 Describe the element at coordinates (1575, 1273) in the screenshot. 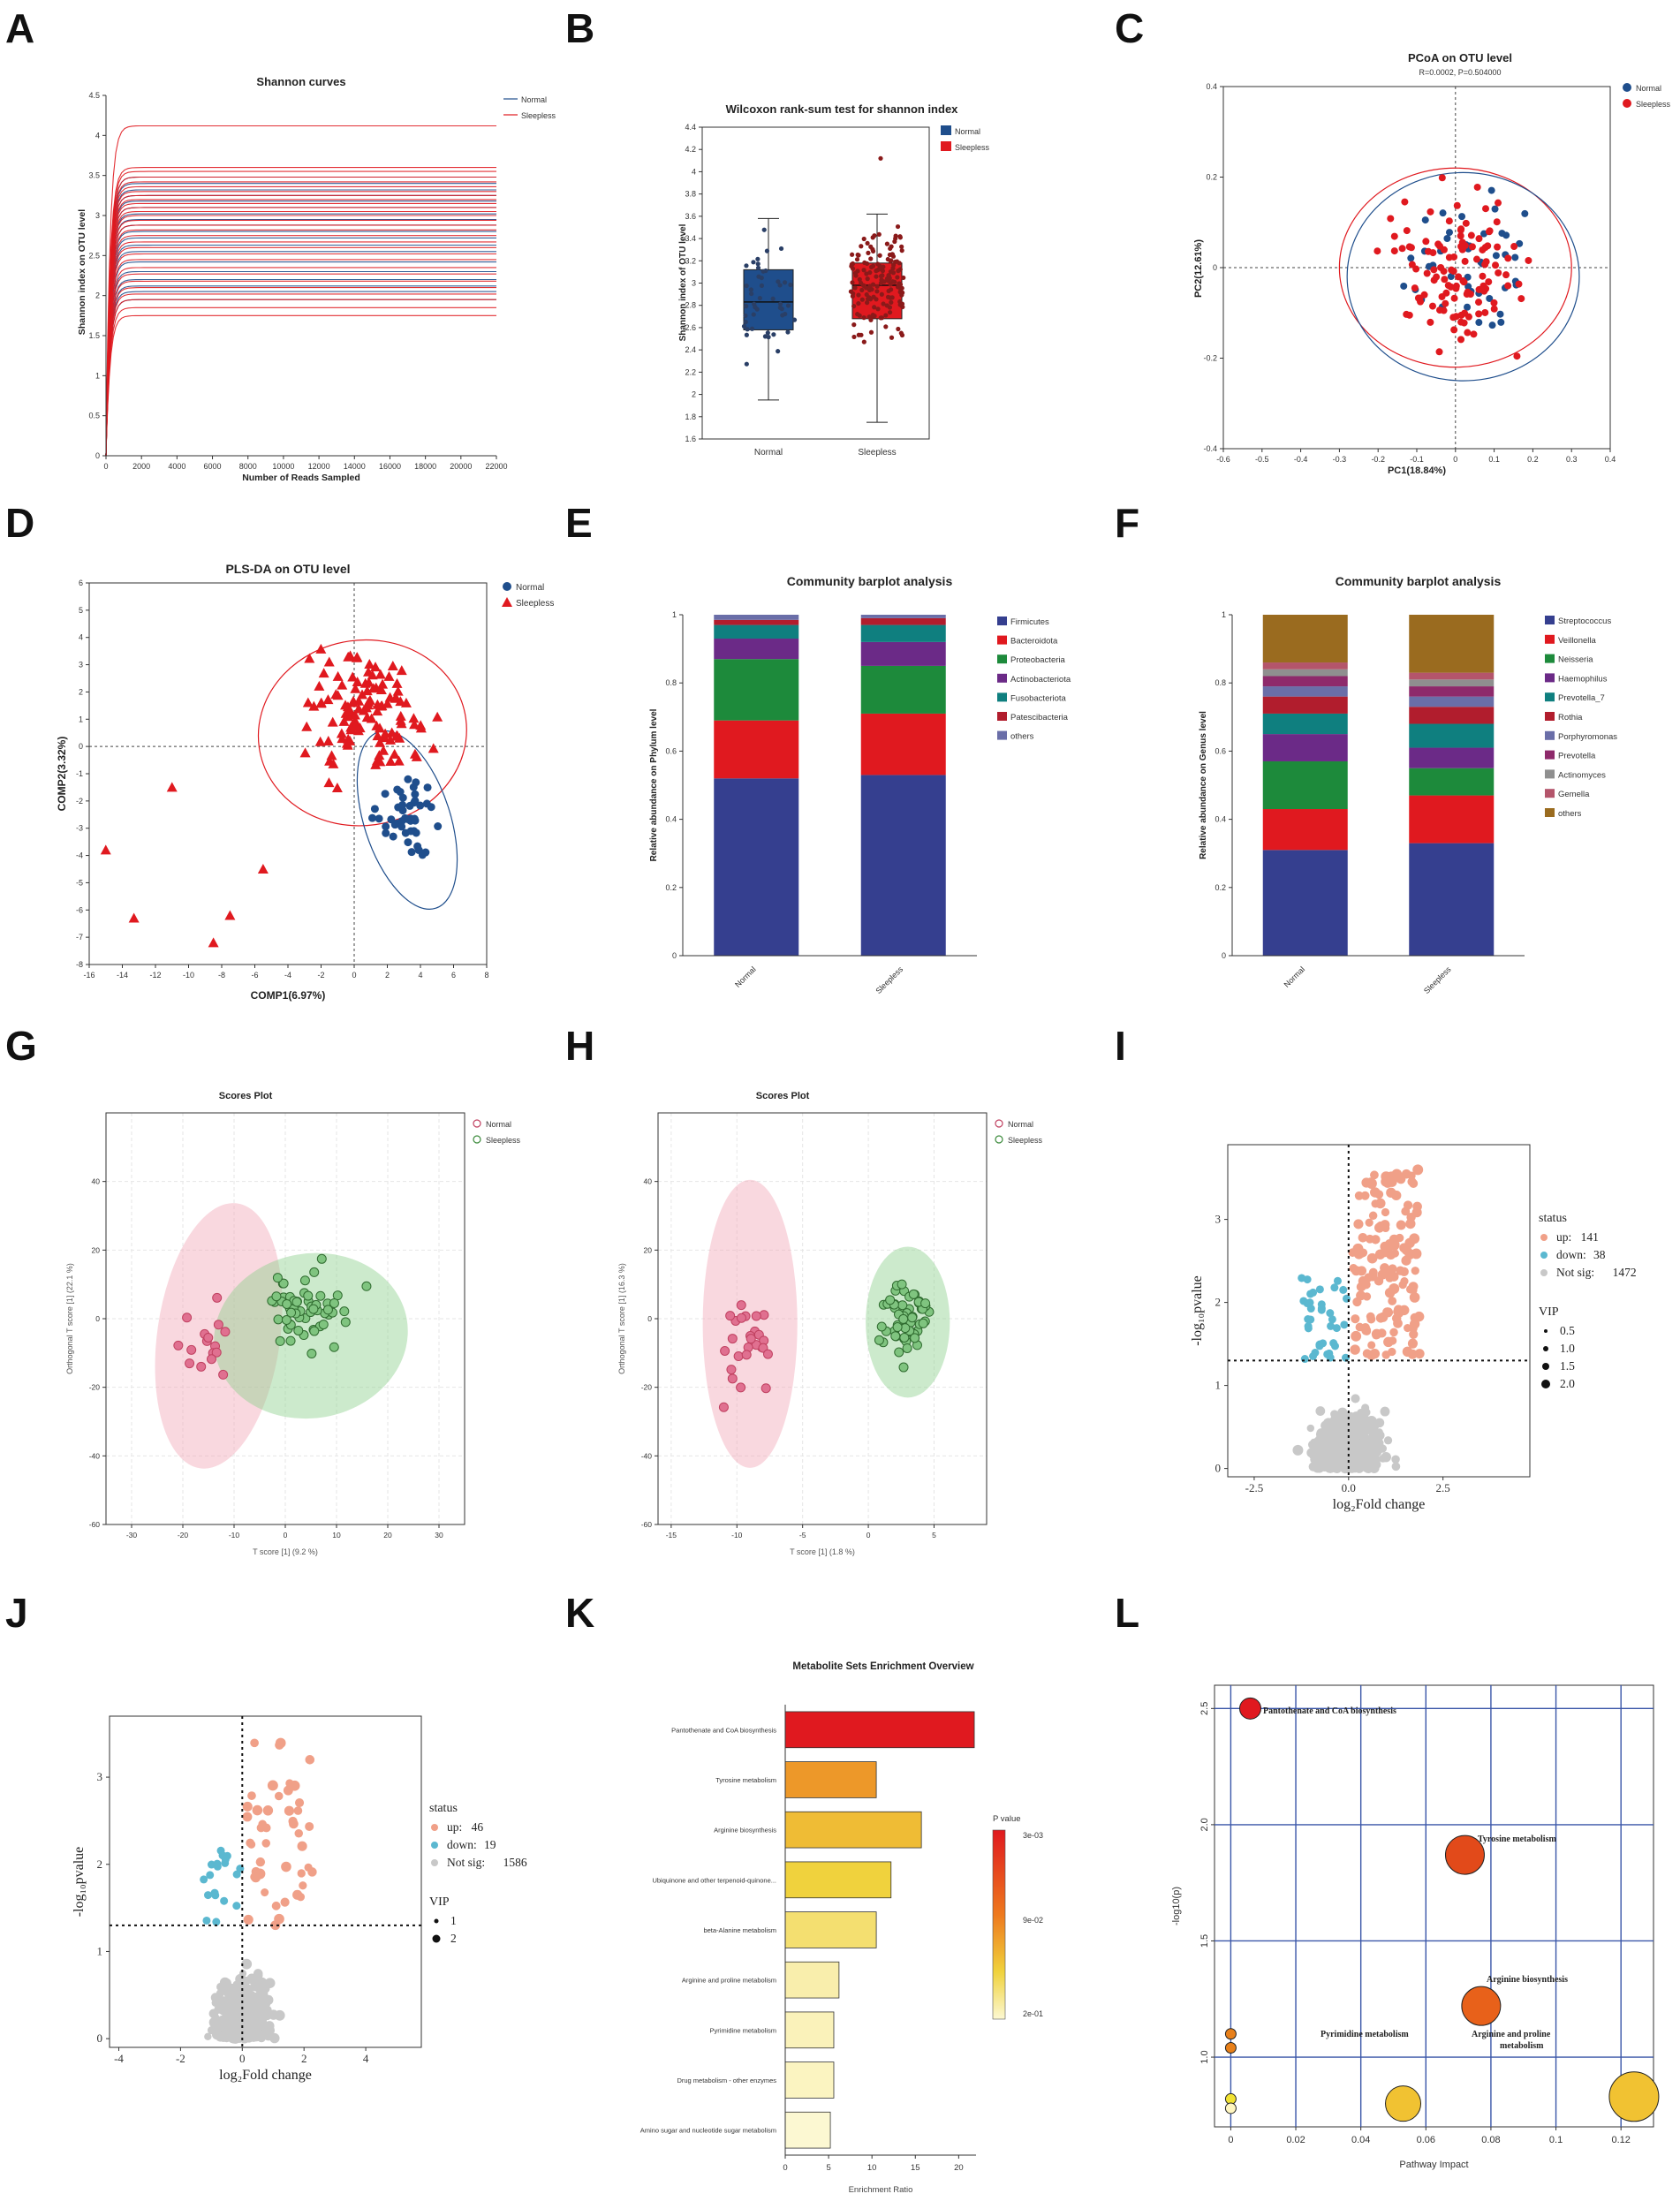

I see `legend-label: Not sig:` at that location.